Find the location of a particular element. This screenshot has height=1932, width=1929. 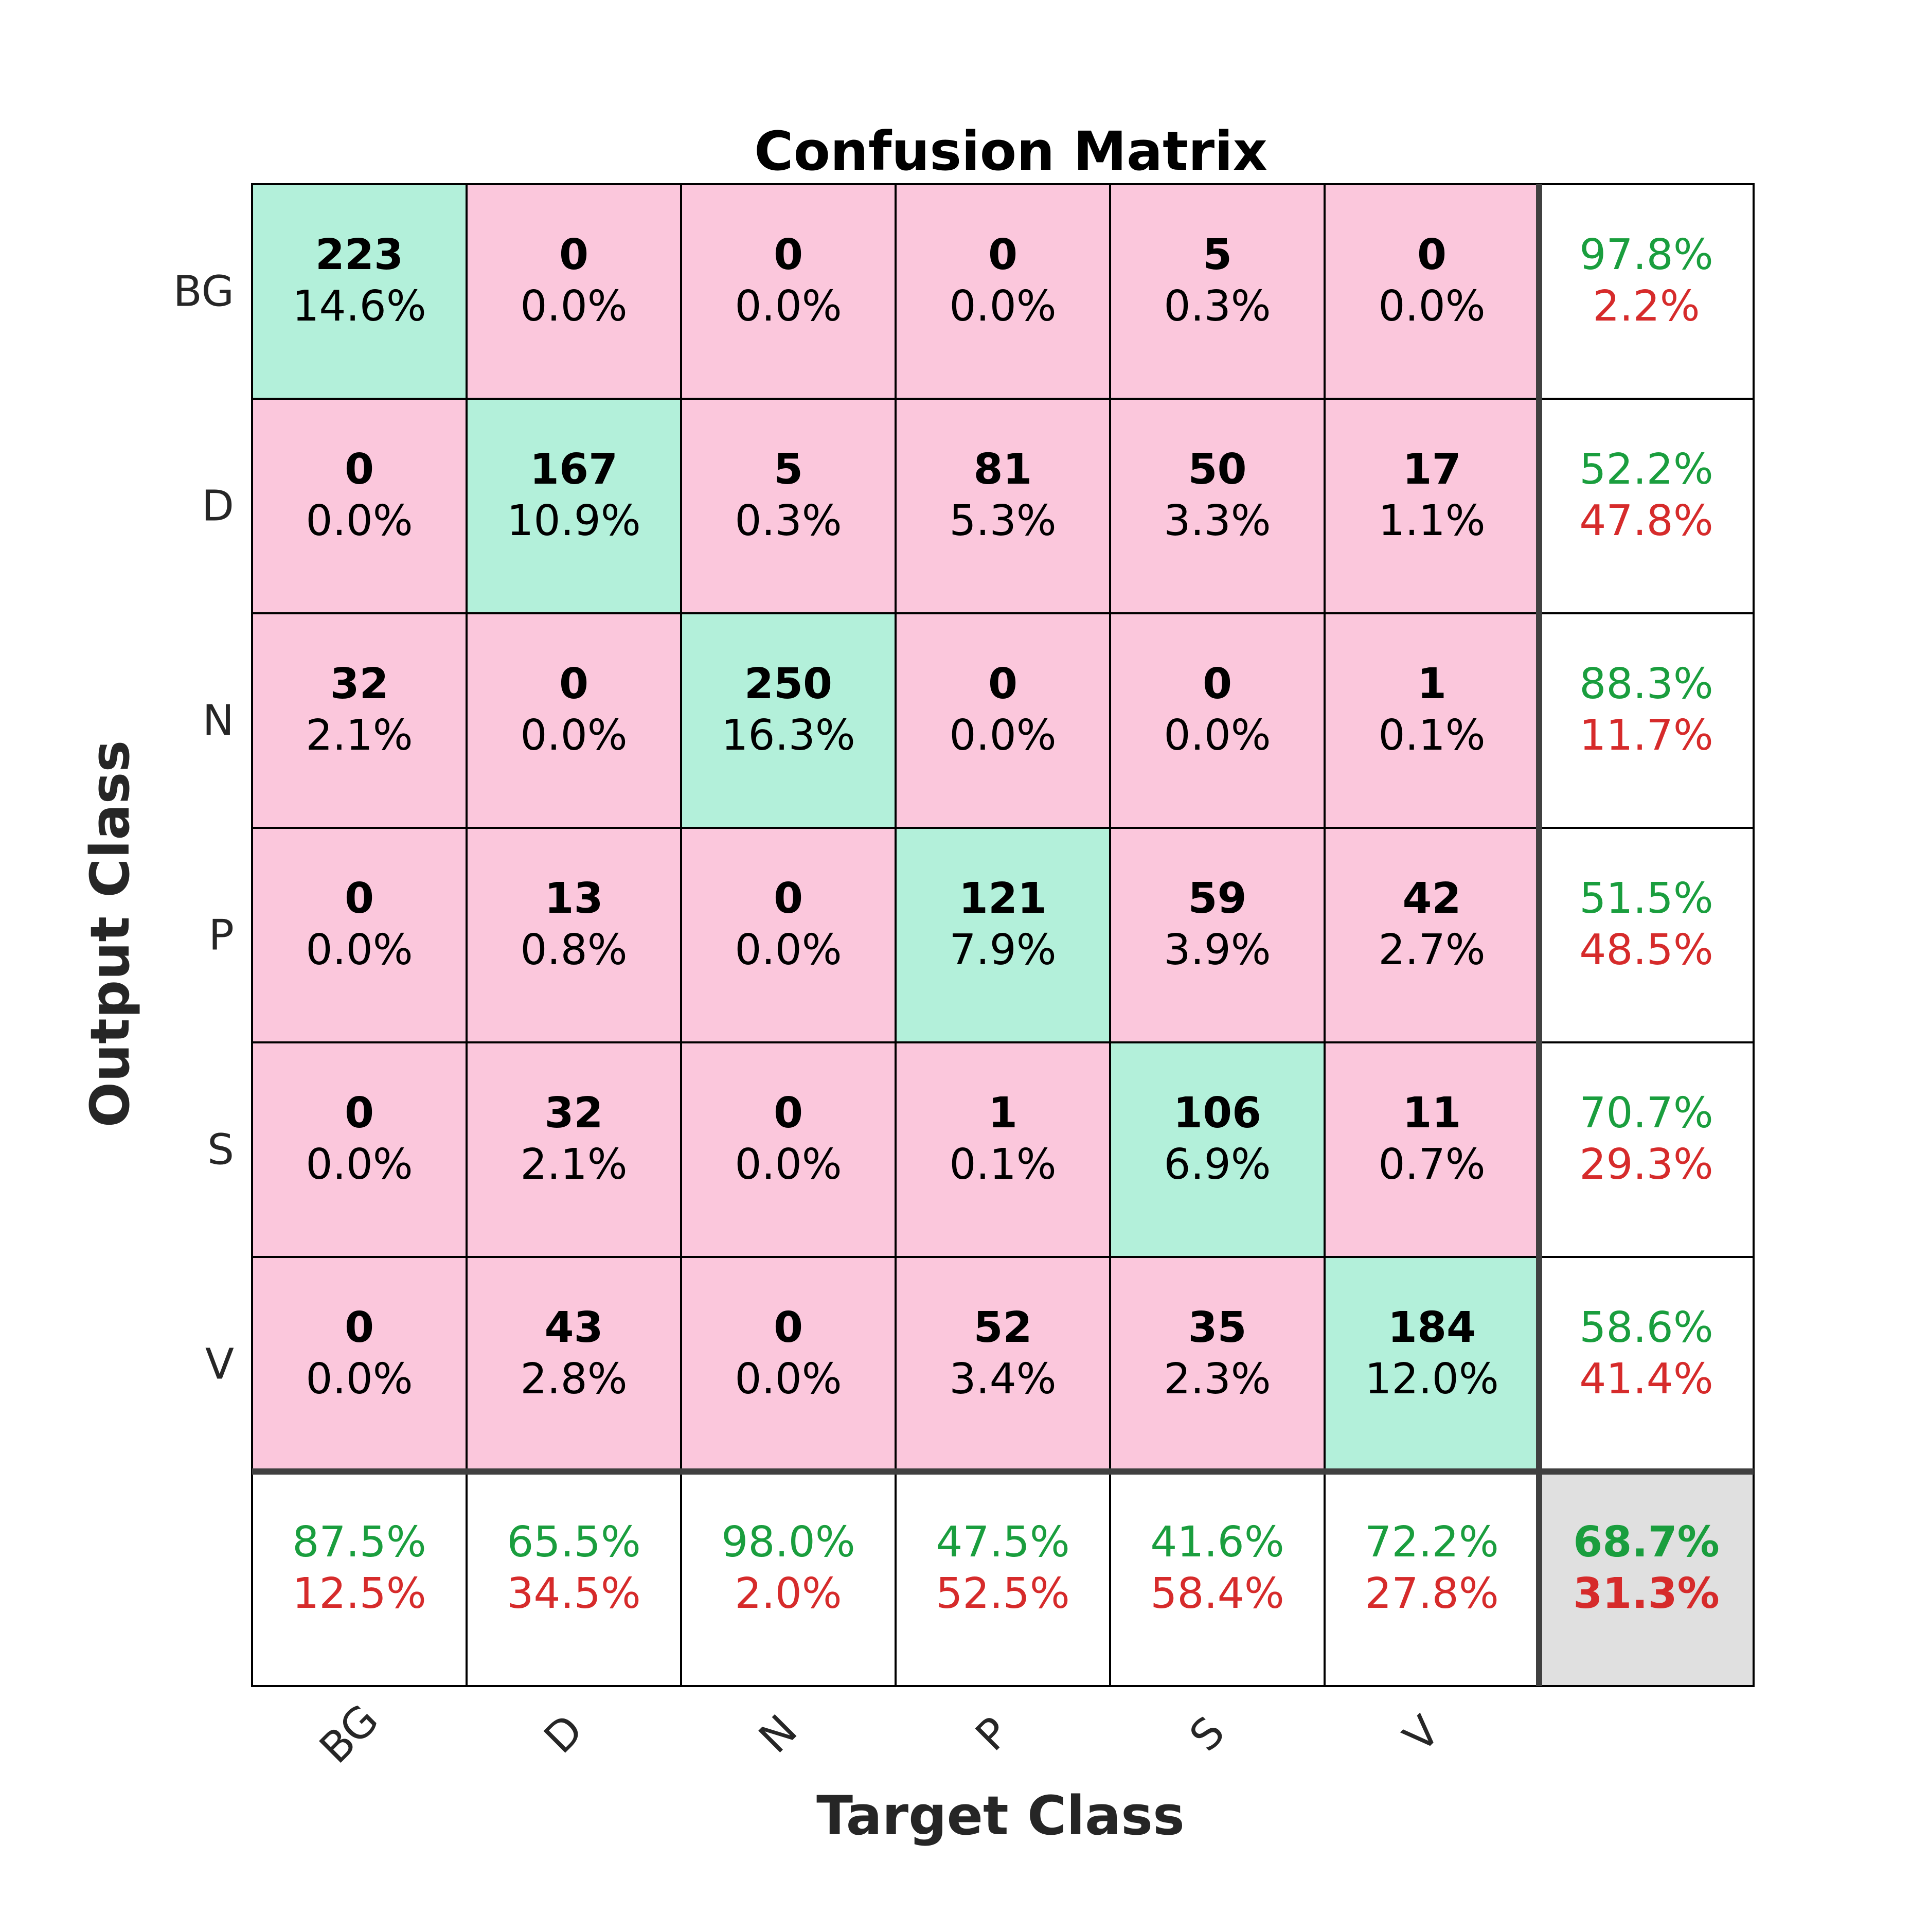

y-tick-label: BG is located at coordinates (203, 292).